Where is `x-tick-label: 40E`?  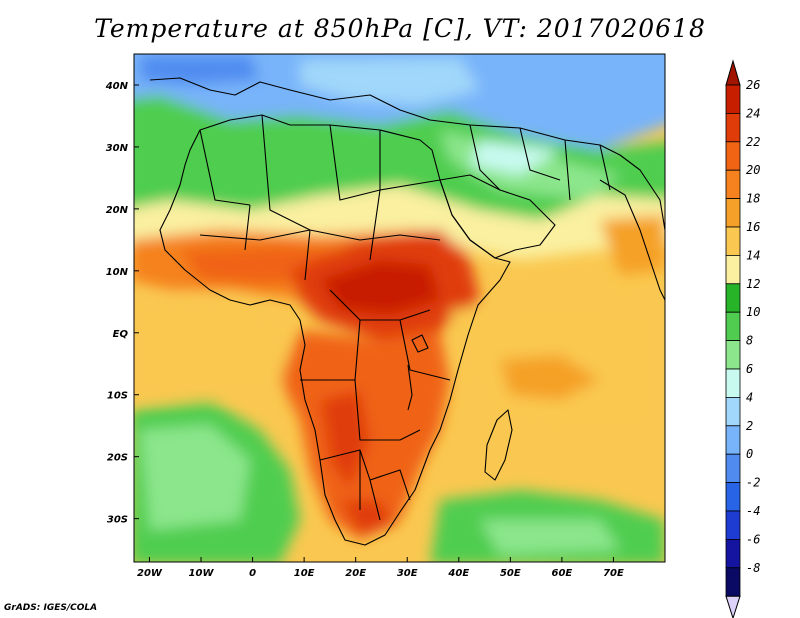 x-tick-label: 40E is located at coordinates (458, 573).